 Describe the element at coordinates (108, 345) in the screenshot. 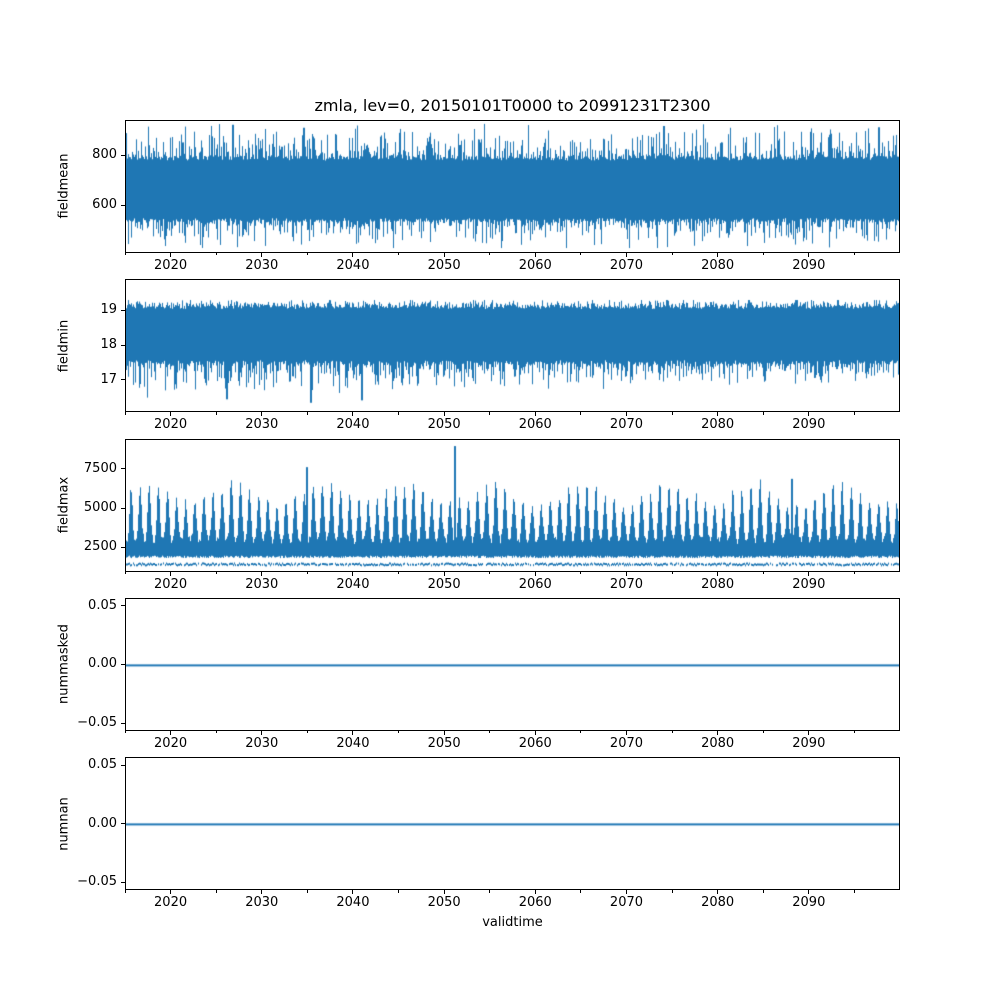

I see `y-tick-label: 18` at that location.